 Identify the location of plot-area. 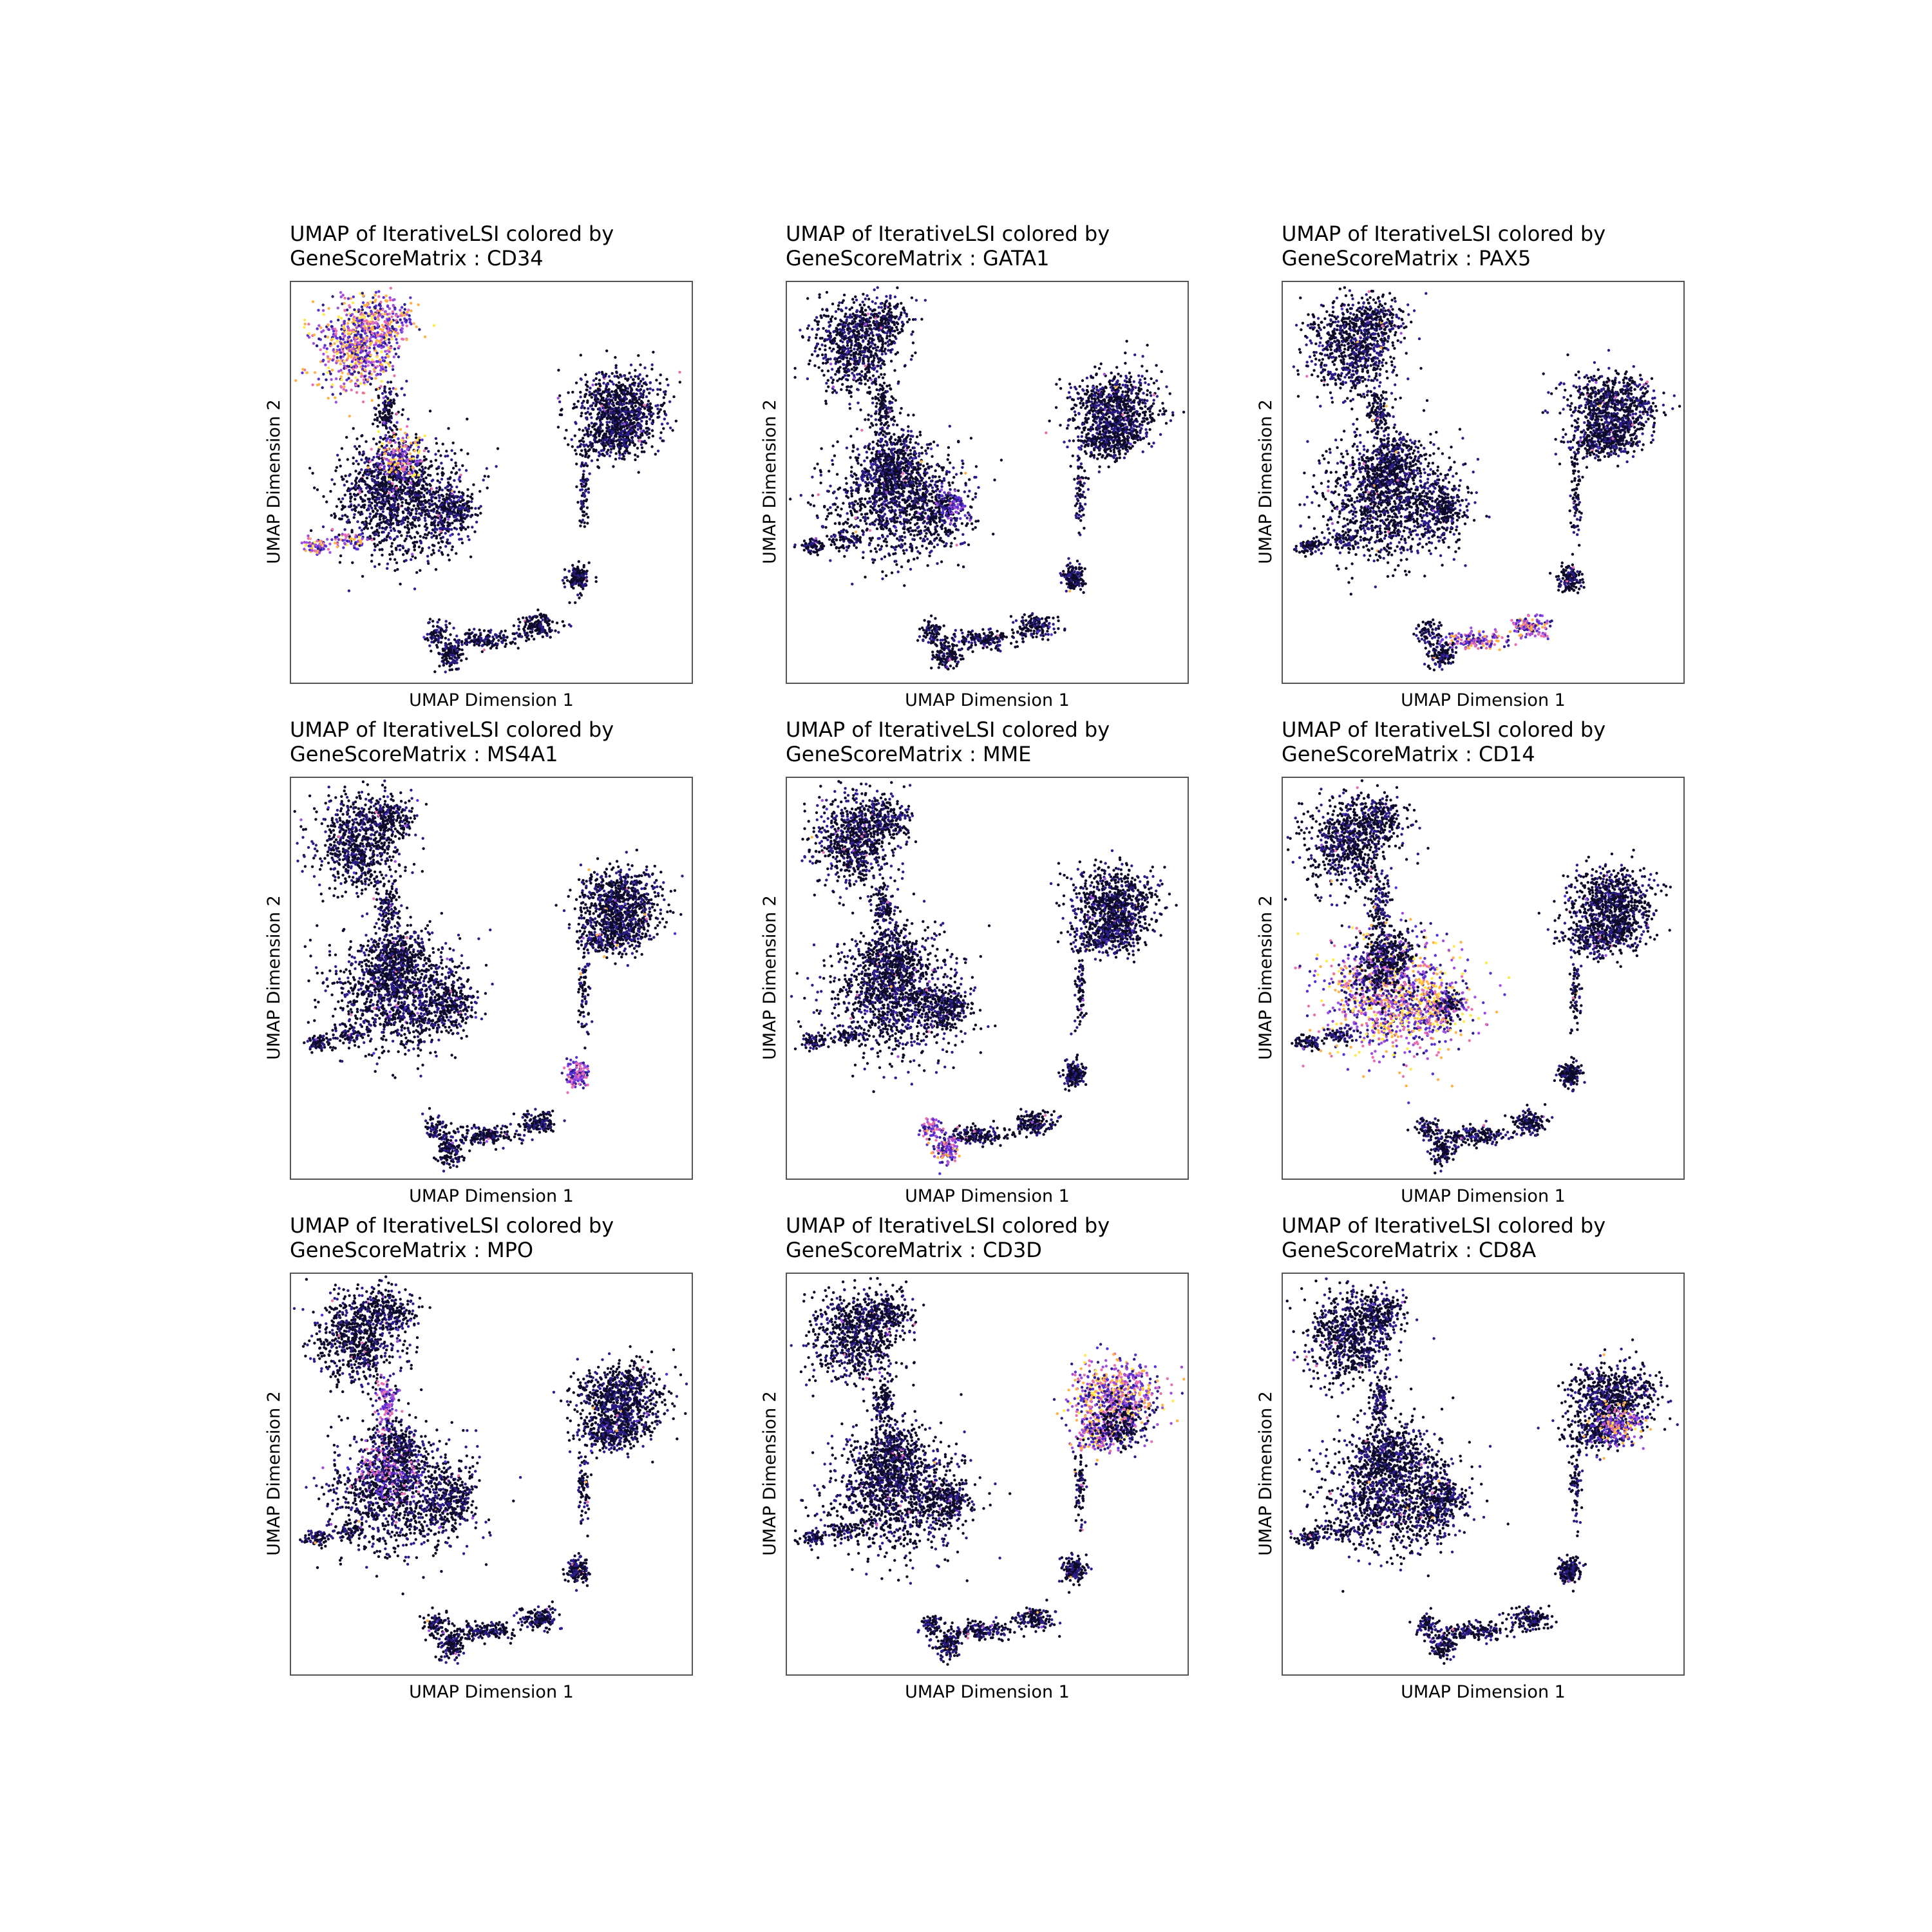
(987, 482).